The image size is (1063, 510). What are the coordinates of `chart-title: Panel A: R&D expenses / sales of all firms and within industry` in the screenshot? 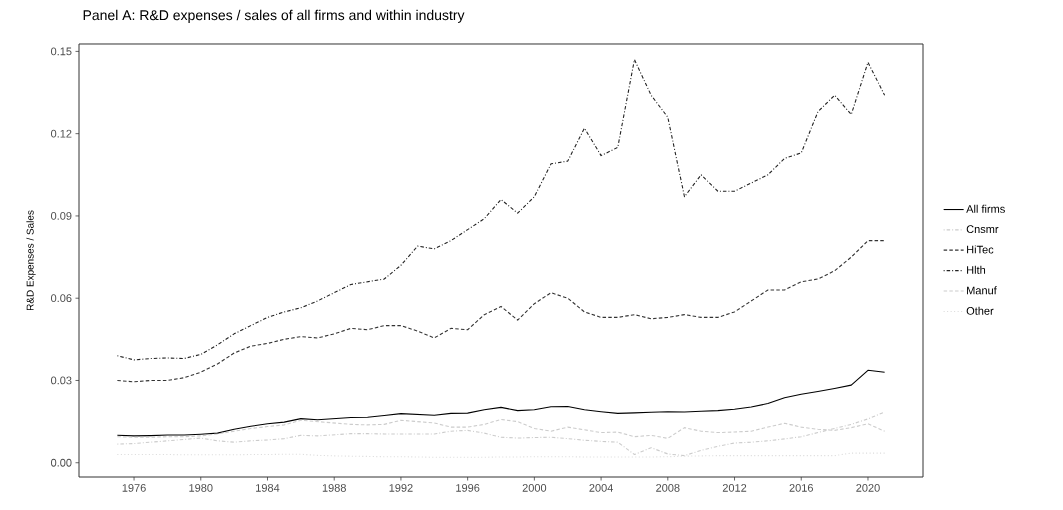 It's located at (274, 16).